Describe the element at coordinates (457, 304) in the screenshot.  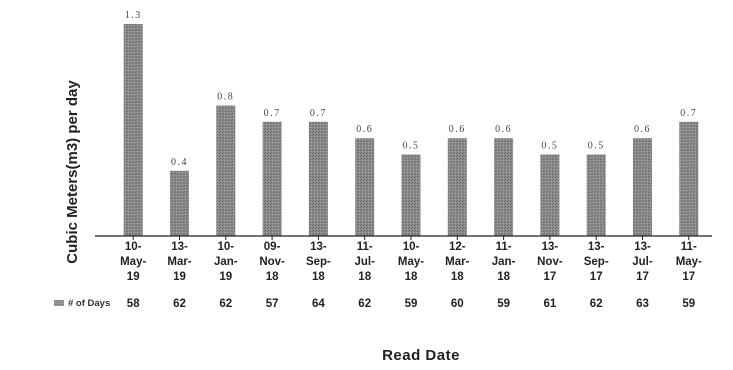
I see `days-value: 60` at that location.